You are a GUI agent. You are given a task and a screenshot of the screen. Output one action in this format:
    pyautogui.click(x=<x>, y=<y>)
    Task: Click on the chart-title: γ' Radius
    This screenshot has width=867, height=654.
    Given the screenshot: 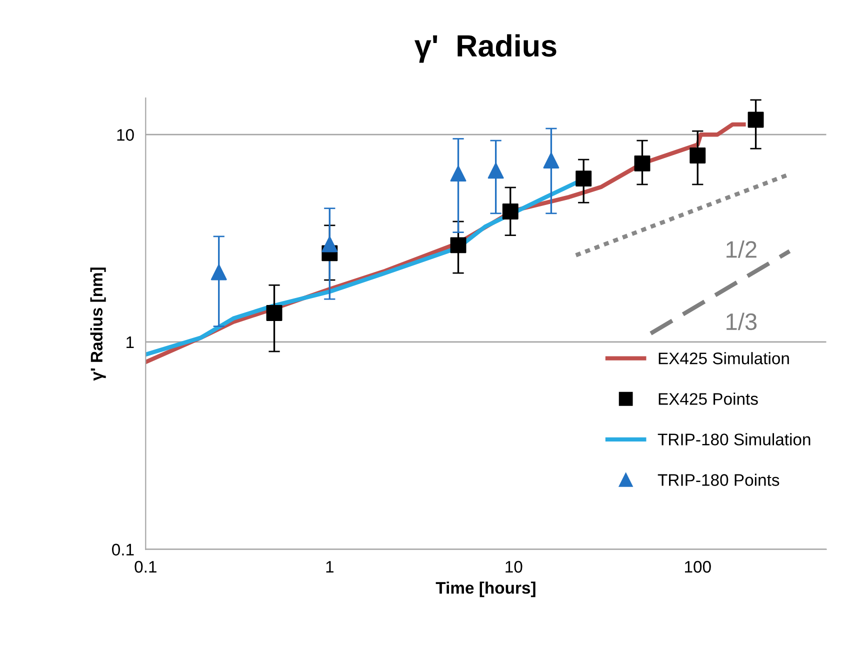 What is the action you would take?
    pyautogui.click(x=485, y=48)
    